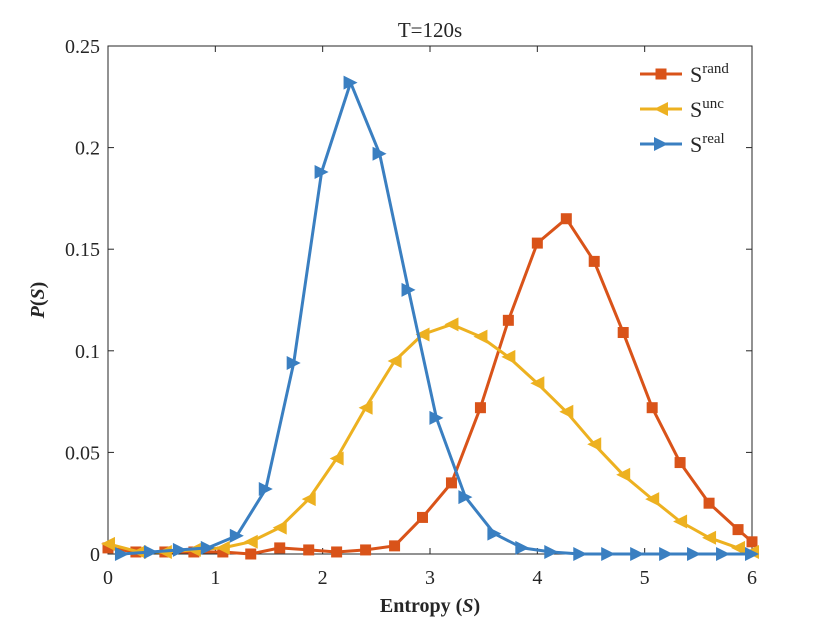  I want to click on x-axis-label: Entropy (S), so click(430, 606).